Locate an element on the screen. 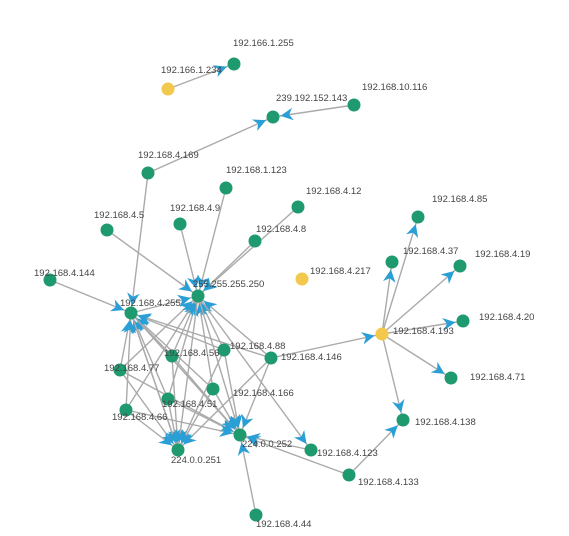  node-label: 192.168.4.166 is located at coordinates (263, 393).